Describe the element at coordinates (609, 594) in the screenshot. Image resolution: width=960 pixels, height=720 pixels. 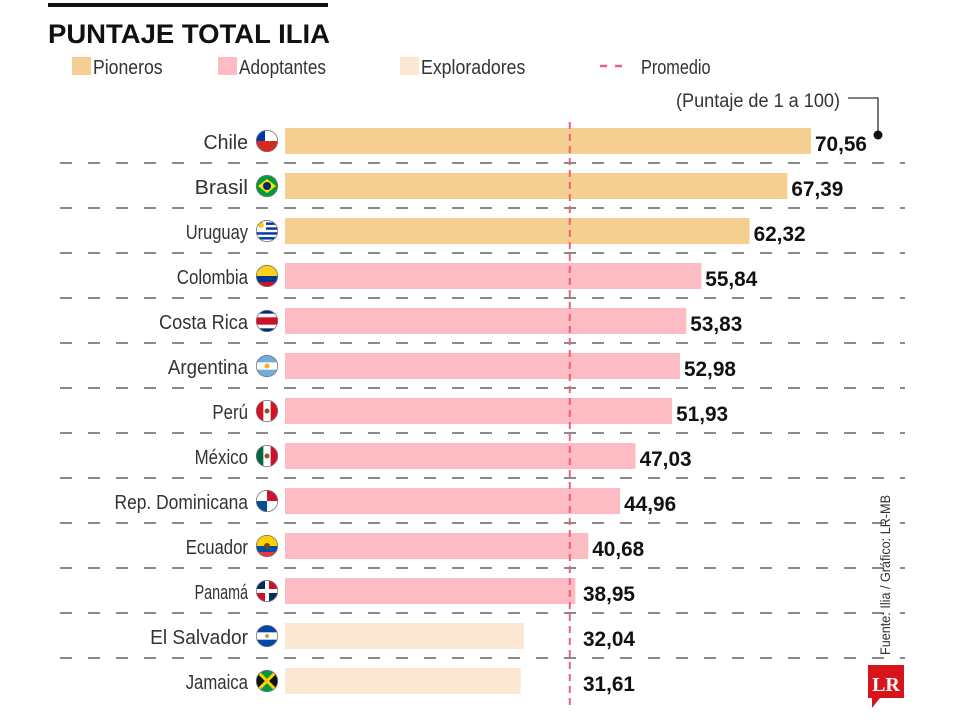
I see `value-label: 38,95` at that location.